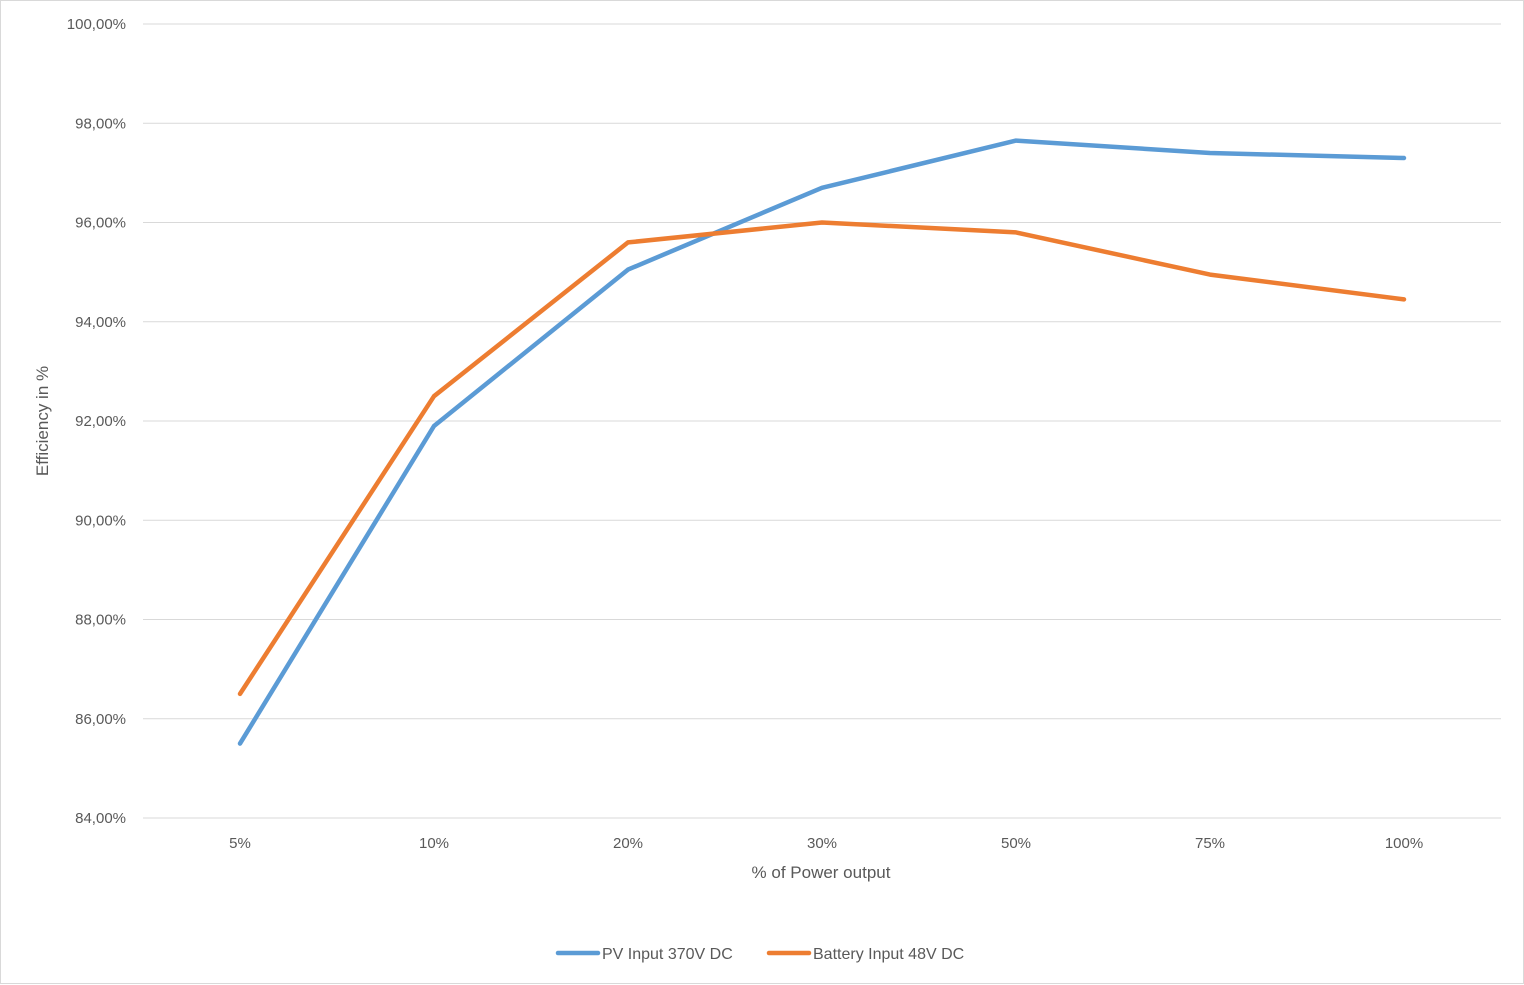 This screenshot has height=985, width=1524. Describe the element at coordinates (628, 843) in the screenshot. I see `x-tick-label: 20%` at that location.